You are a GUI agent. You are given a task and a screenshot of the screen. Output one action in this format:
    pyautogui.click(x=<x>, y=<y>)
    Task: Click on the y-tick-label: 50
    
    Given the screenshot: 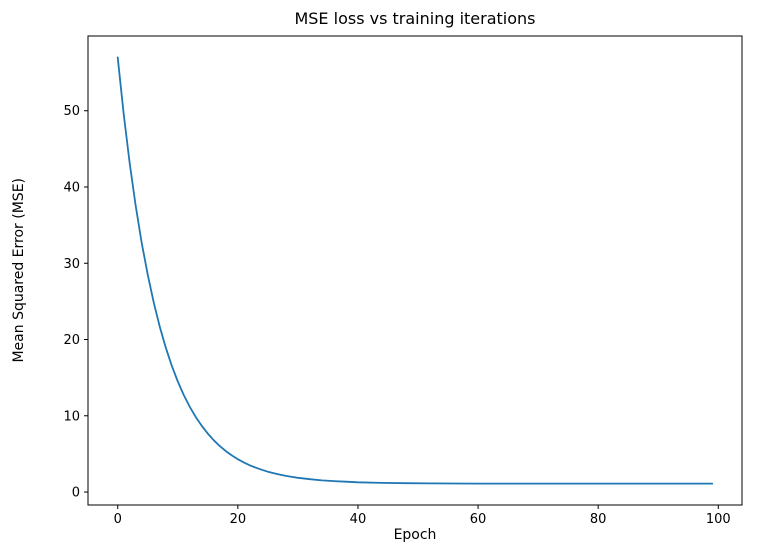 What is the action you would take?
    pyautogui.click(x=71, y=111)
    